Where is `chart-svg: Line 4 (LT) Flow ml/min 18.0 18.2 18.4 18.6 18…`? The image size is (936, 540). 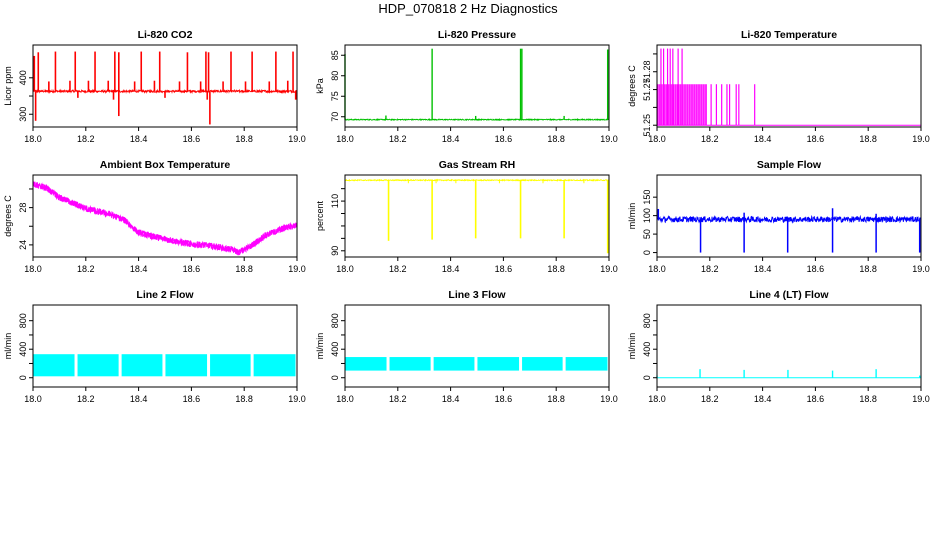
chart-svg: Line 4 (LT) Flow ml/min 18.0 18.2 18.4 18.6 18… is located at coordinates (778, 346).